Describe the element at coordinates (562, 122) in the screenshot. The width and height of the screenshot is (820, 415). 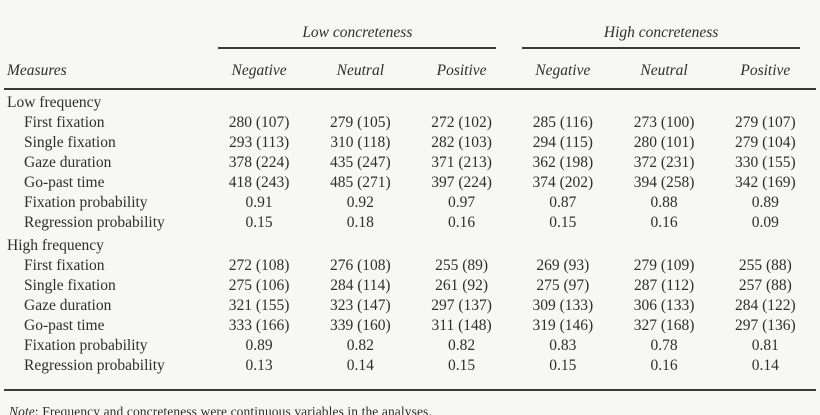
I see `value-cell: 285 (116)` at that location.